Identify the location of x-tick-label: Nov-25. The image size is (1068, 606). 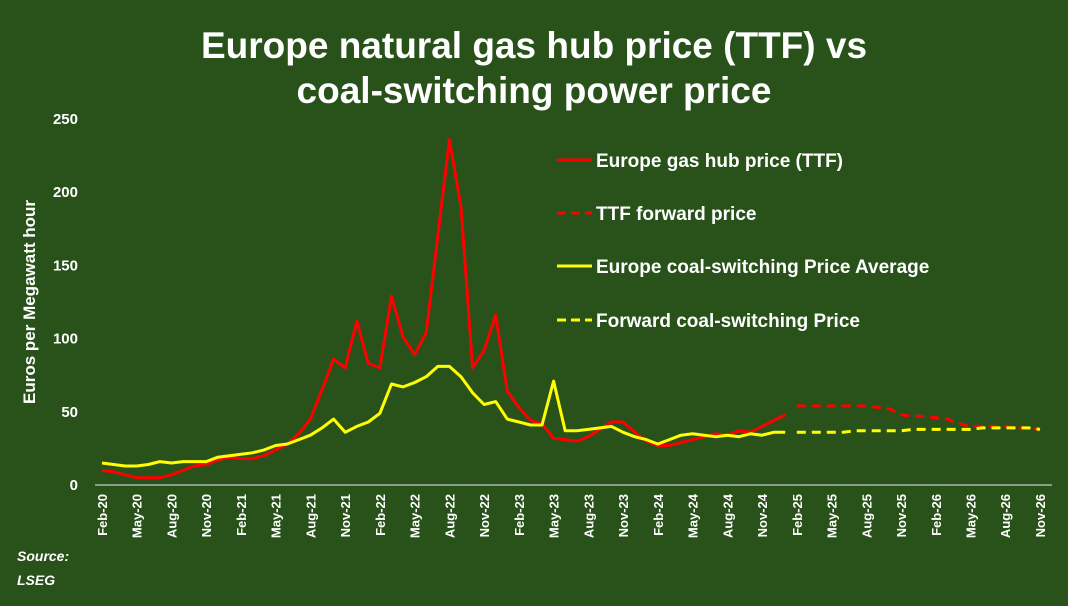
(901, 515).